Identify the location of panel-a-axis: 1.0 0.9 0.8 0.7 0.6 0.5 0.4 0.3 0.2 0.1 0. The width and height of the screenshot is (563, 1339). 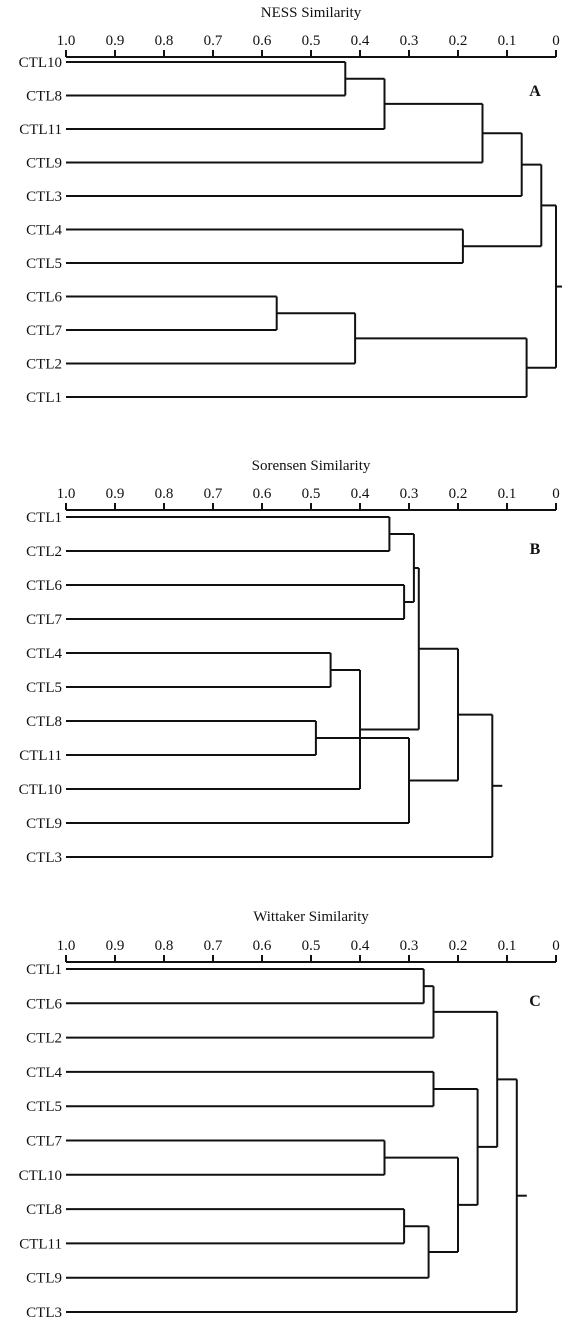
(308, 45).